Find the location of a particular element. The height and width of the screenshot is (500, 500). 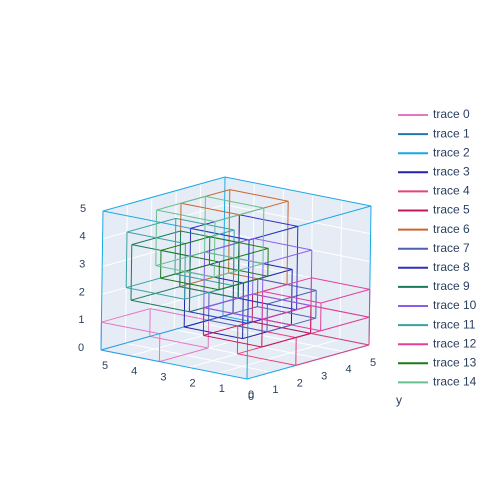

legend-label: trace 1 is located at coordinates (451, 133).